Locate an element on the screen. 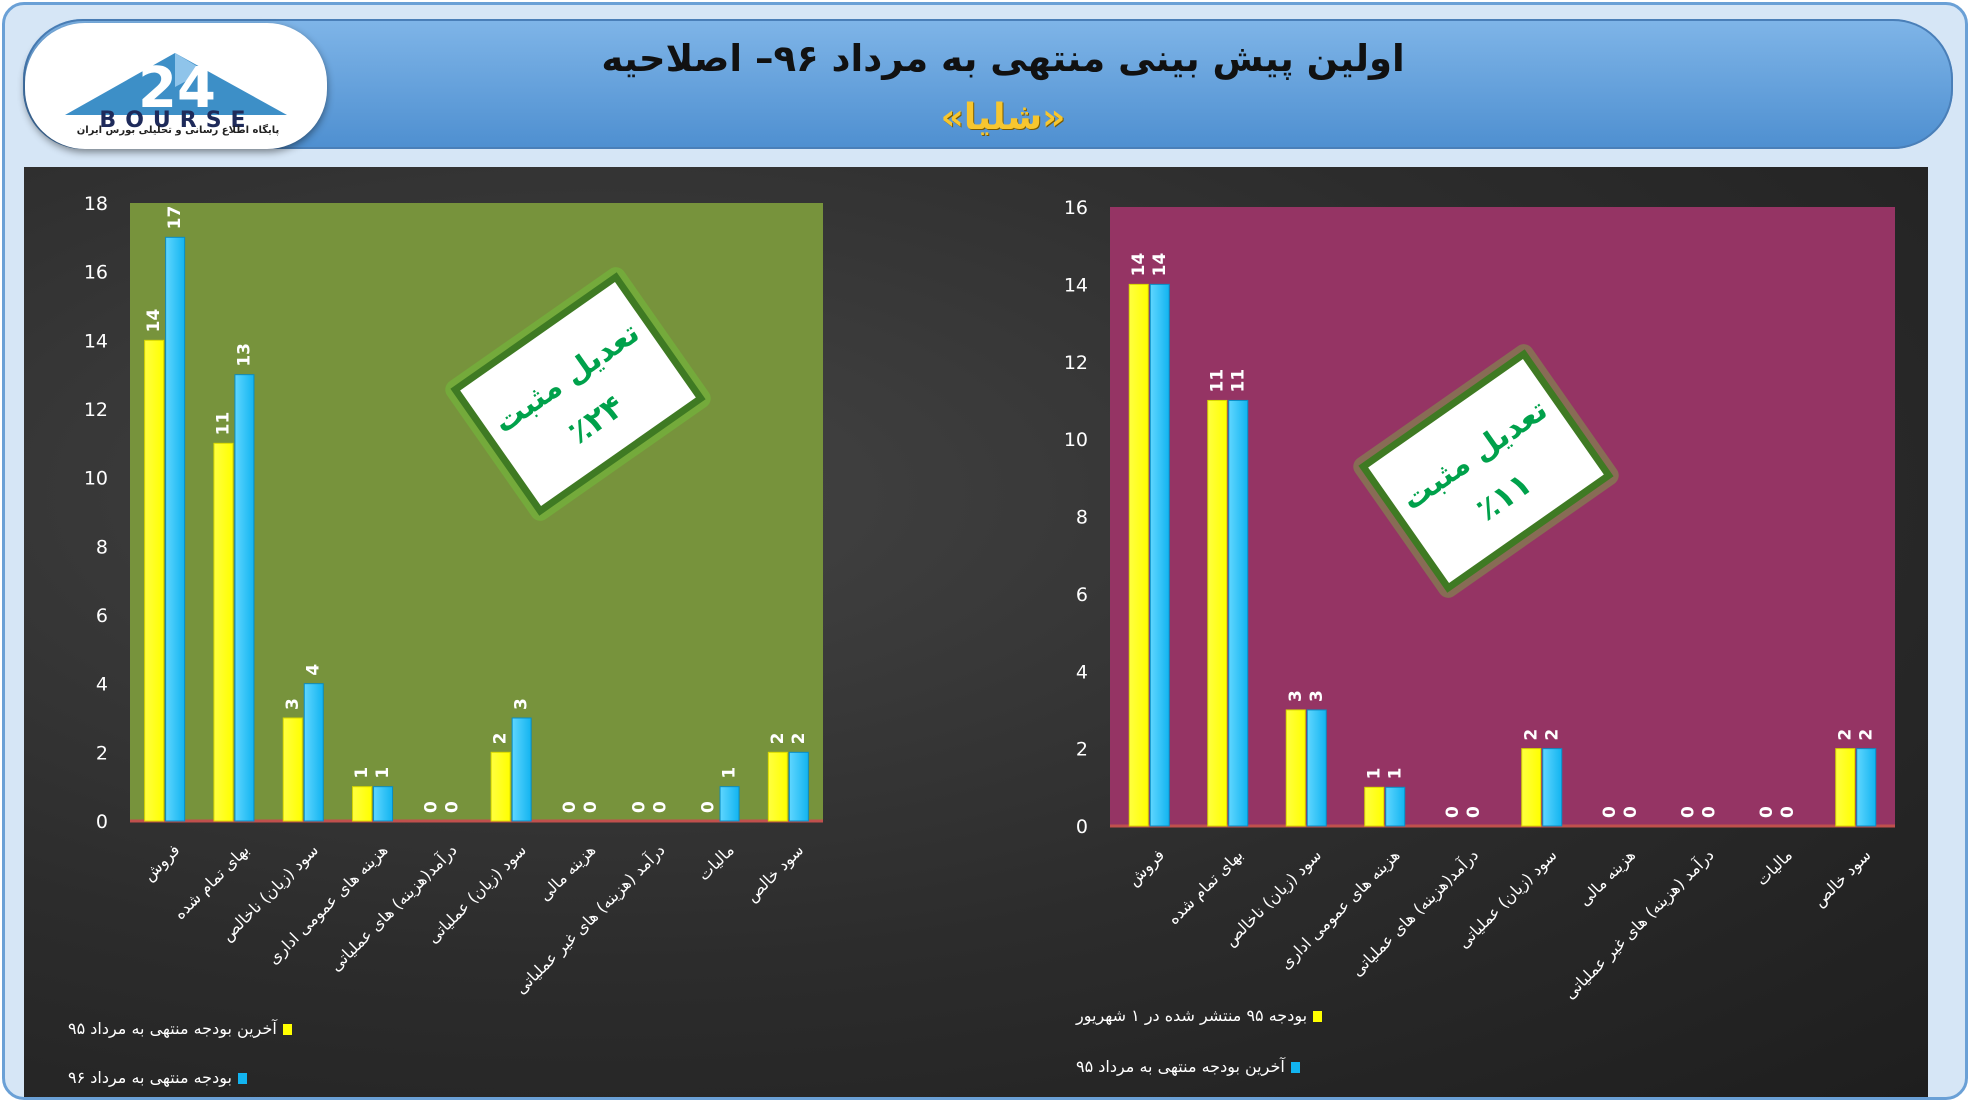 This screenshot has width=1974, height=1106. company-subtitle: «شلیا» is located at coordinates (1003, 117).